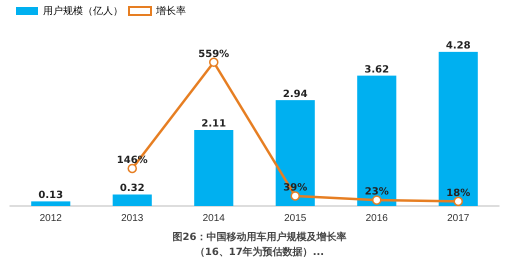  Describe the element at coordinates (51, 218) in the screenshot. I see `x-tick-label: 2012` at that location.